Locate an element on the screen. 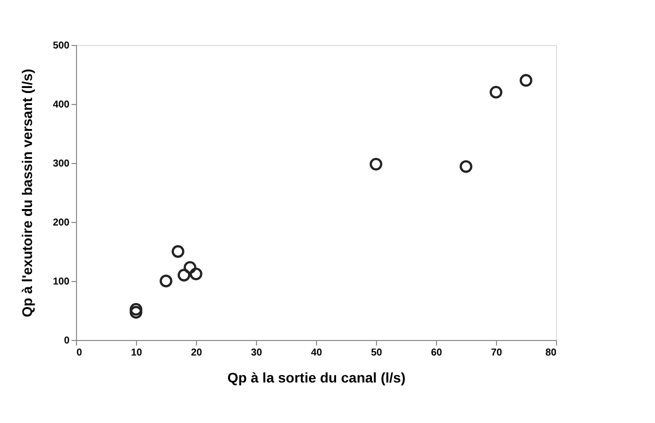  x-tick-label: 80 is located at coordinates (551, 353).